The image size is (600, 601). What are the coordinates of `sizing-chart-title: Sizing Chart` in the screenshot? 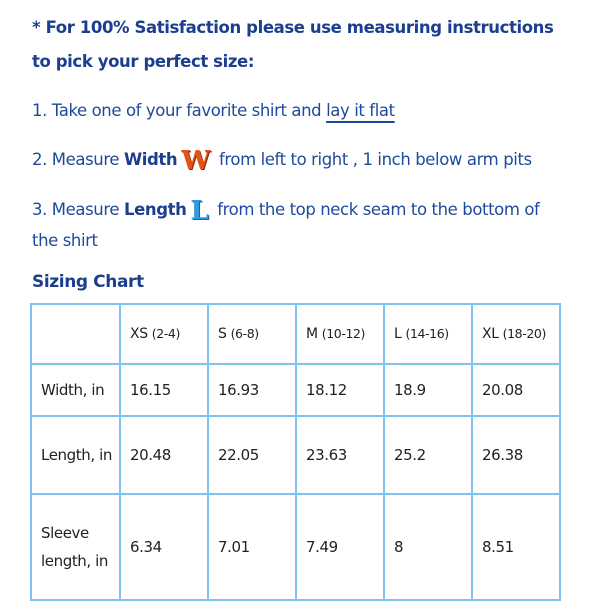 It's located at (88, 282).